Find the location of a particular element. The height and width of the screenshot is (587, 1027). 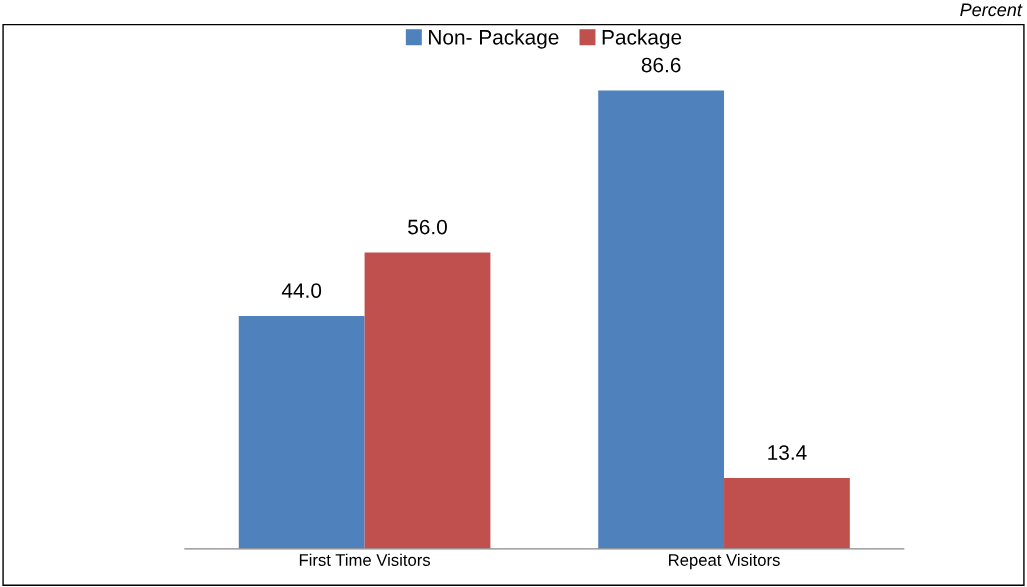

data-label: 86.6 is located at coordinates (661, 65).